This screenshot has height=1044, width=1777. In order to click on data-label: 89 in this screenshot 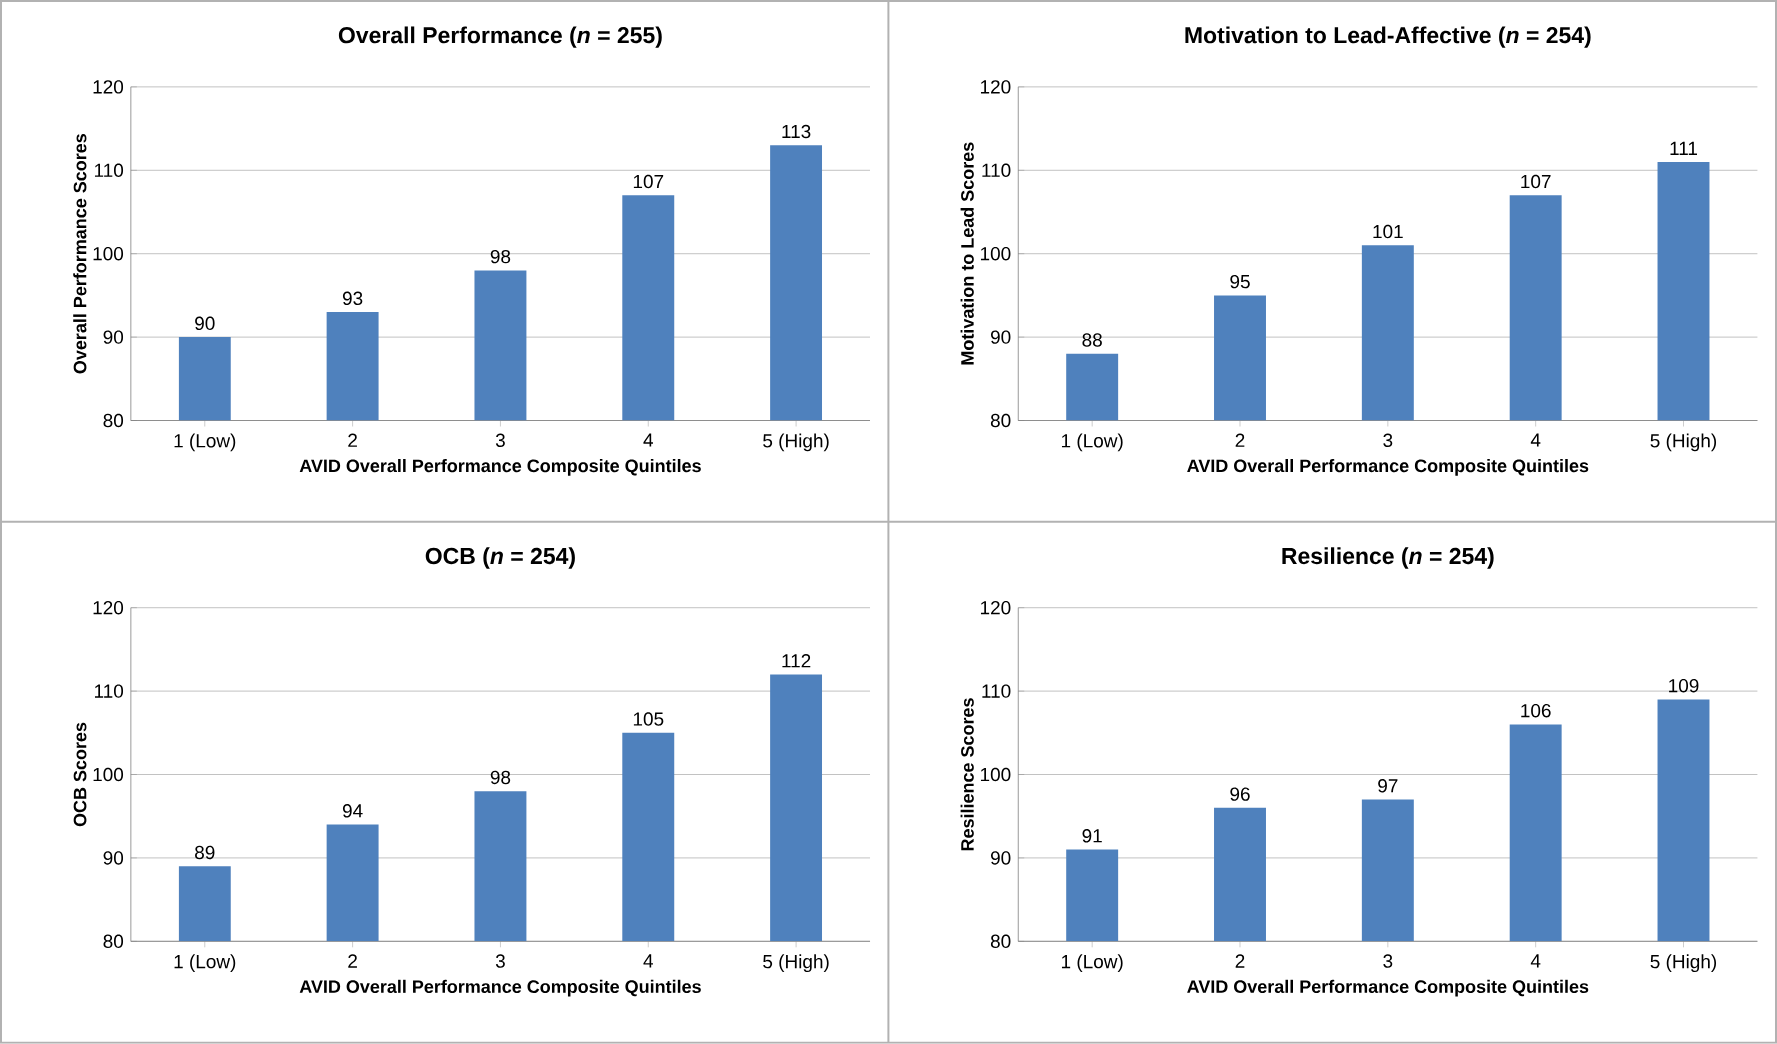, I will do `click(205, 852)`.